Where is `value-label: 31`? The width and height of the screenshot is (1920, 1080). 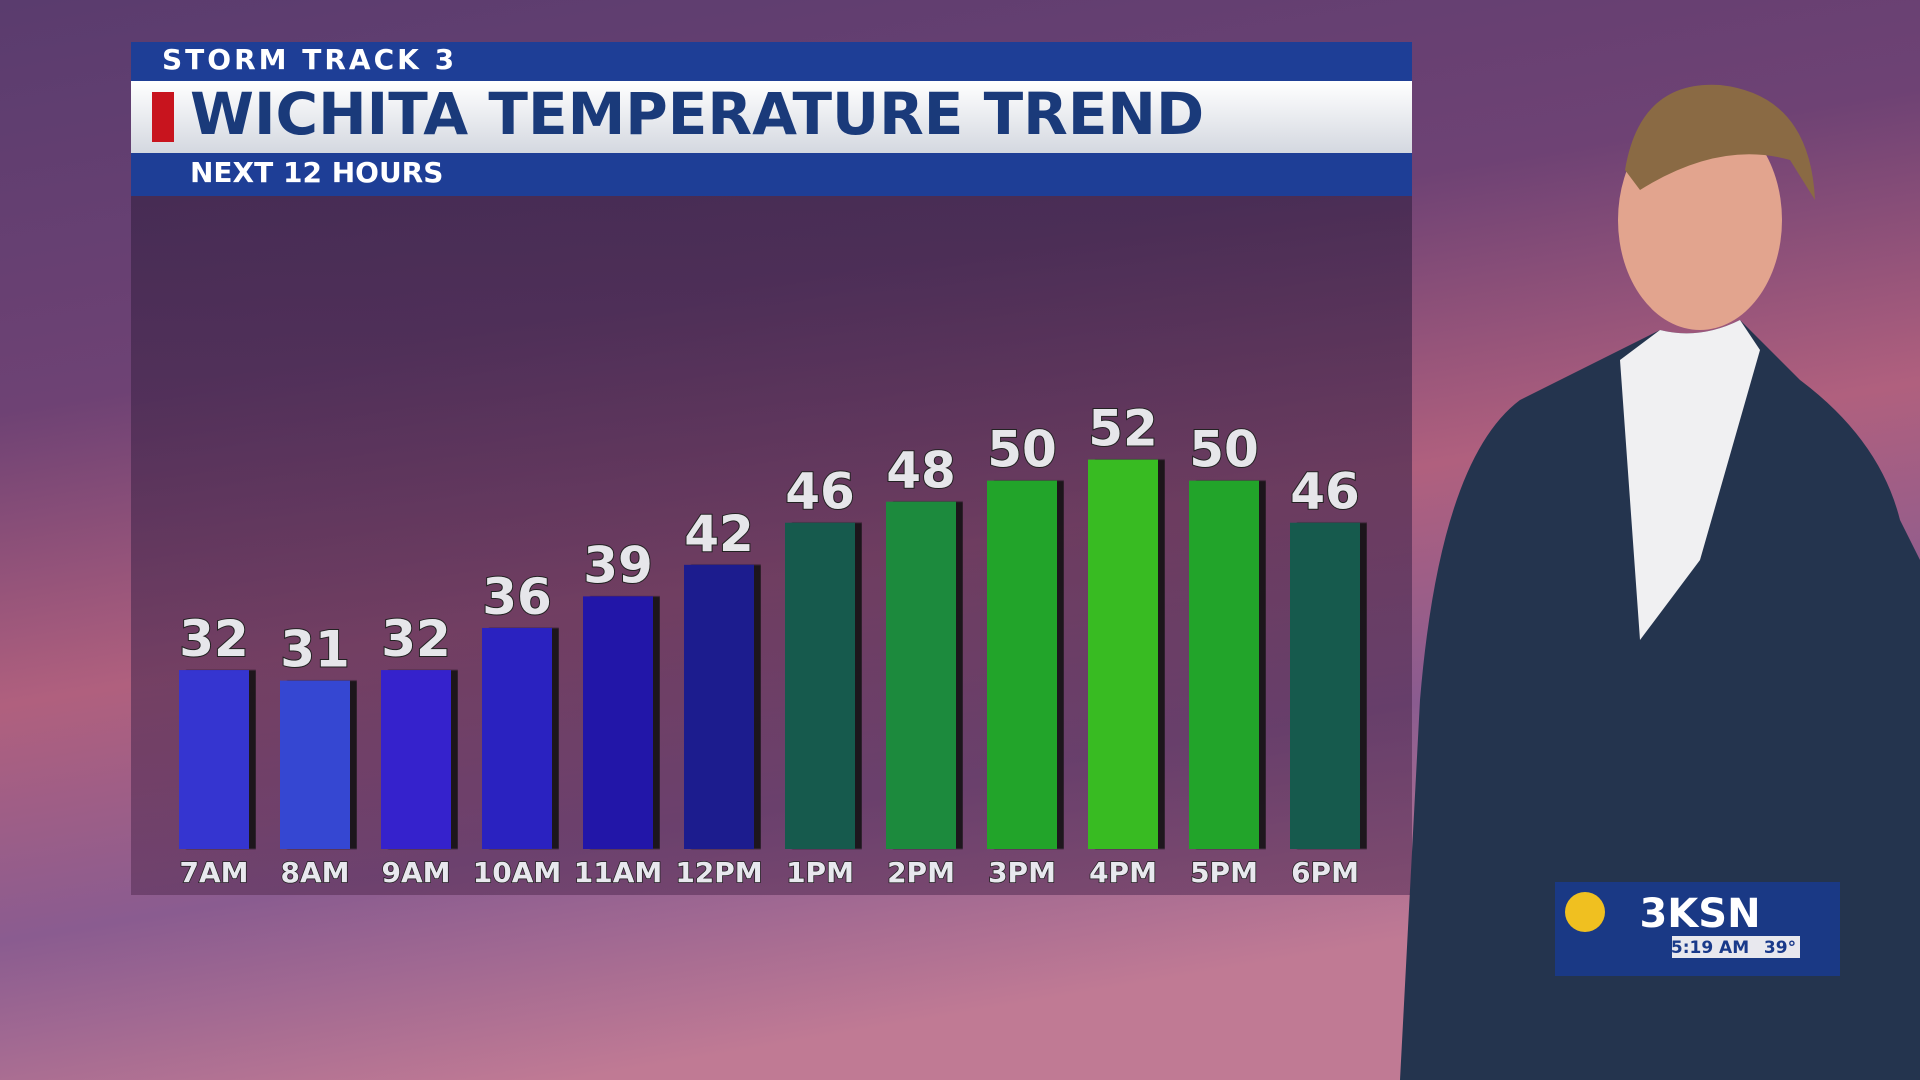
value-label: 31 is located at coordinates (315, 650).